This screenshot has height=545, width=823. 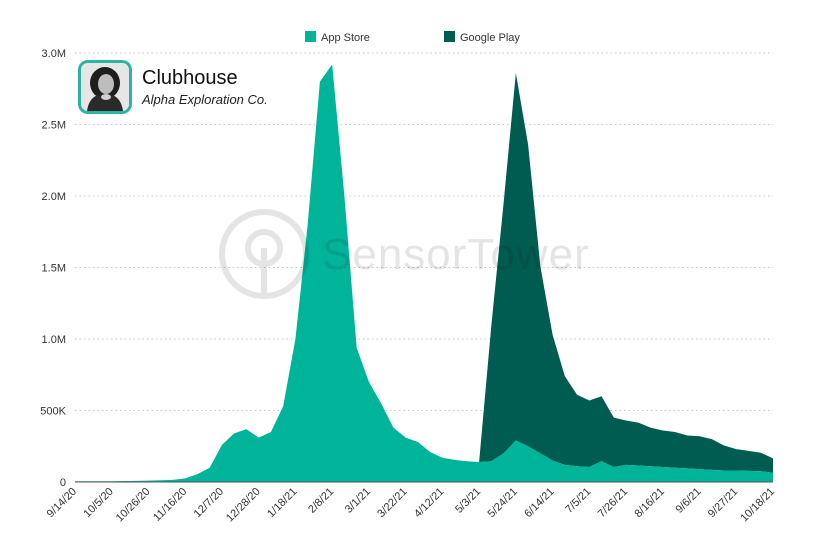 What do you see at coordinates (54, 340) in the screenshot?
I see `y-tick-label: 1.0M` at bounding box center [54, 340].